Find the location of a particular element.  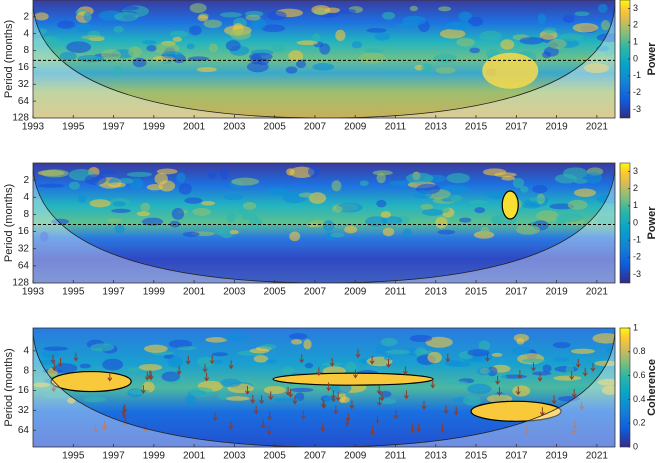

x-tick-label: 2015 is located at coordinates (476, 456).